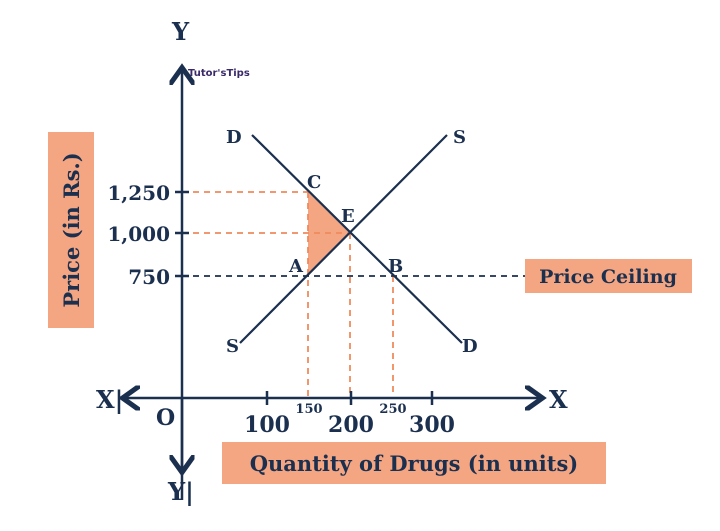 The width and height of the screenshot is (720, 531). I want to click on x-tick: 300, so click(432, 425).